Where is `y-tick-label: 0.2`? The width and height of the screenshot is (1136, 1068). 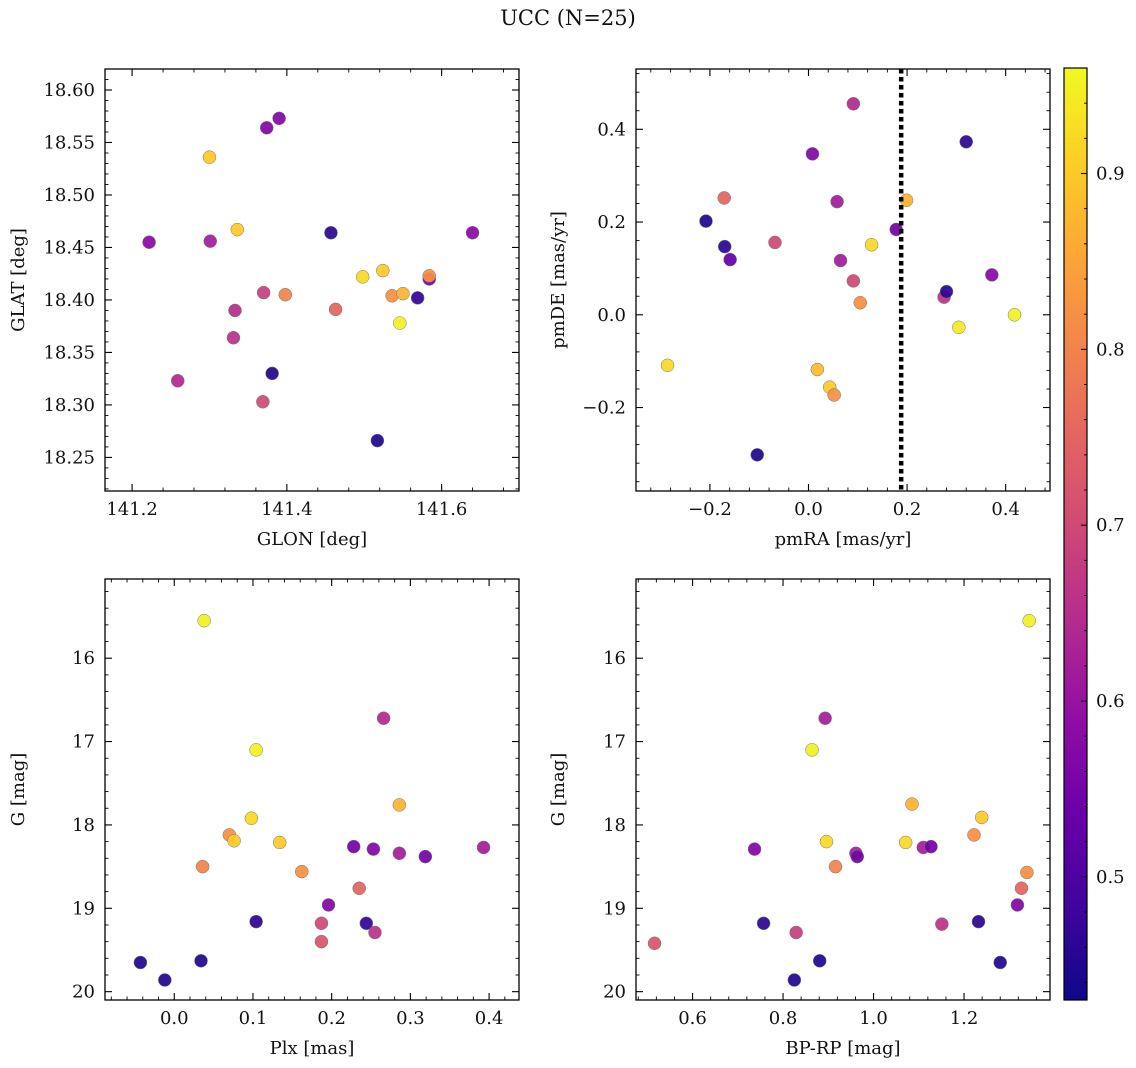 y-tick-label: 0.2 is located at coordinates (611, 222).